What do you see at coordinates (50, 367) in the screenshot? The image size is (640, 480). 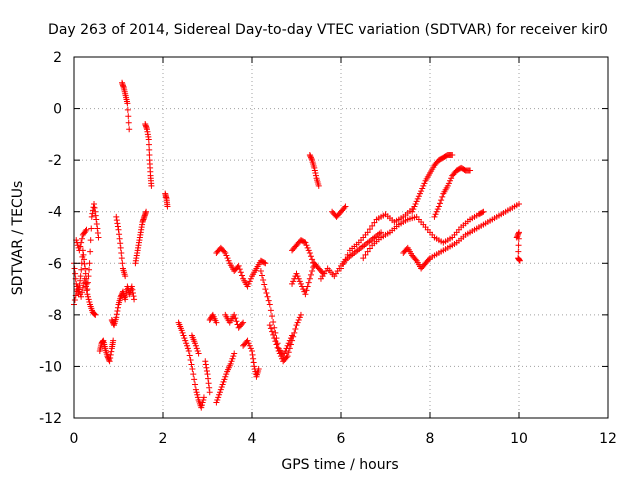 I see `y-tick-label: -10` at bounding box center [50, 367].